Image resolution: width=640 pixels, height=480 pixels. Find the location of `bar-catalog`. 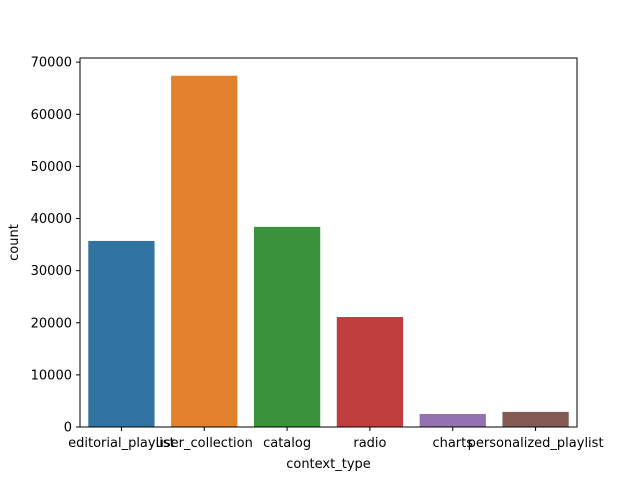

bar-catalog is located at coordinates (287, 326).